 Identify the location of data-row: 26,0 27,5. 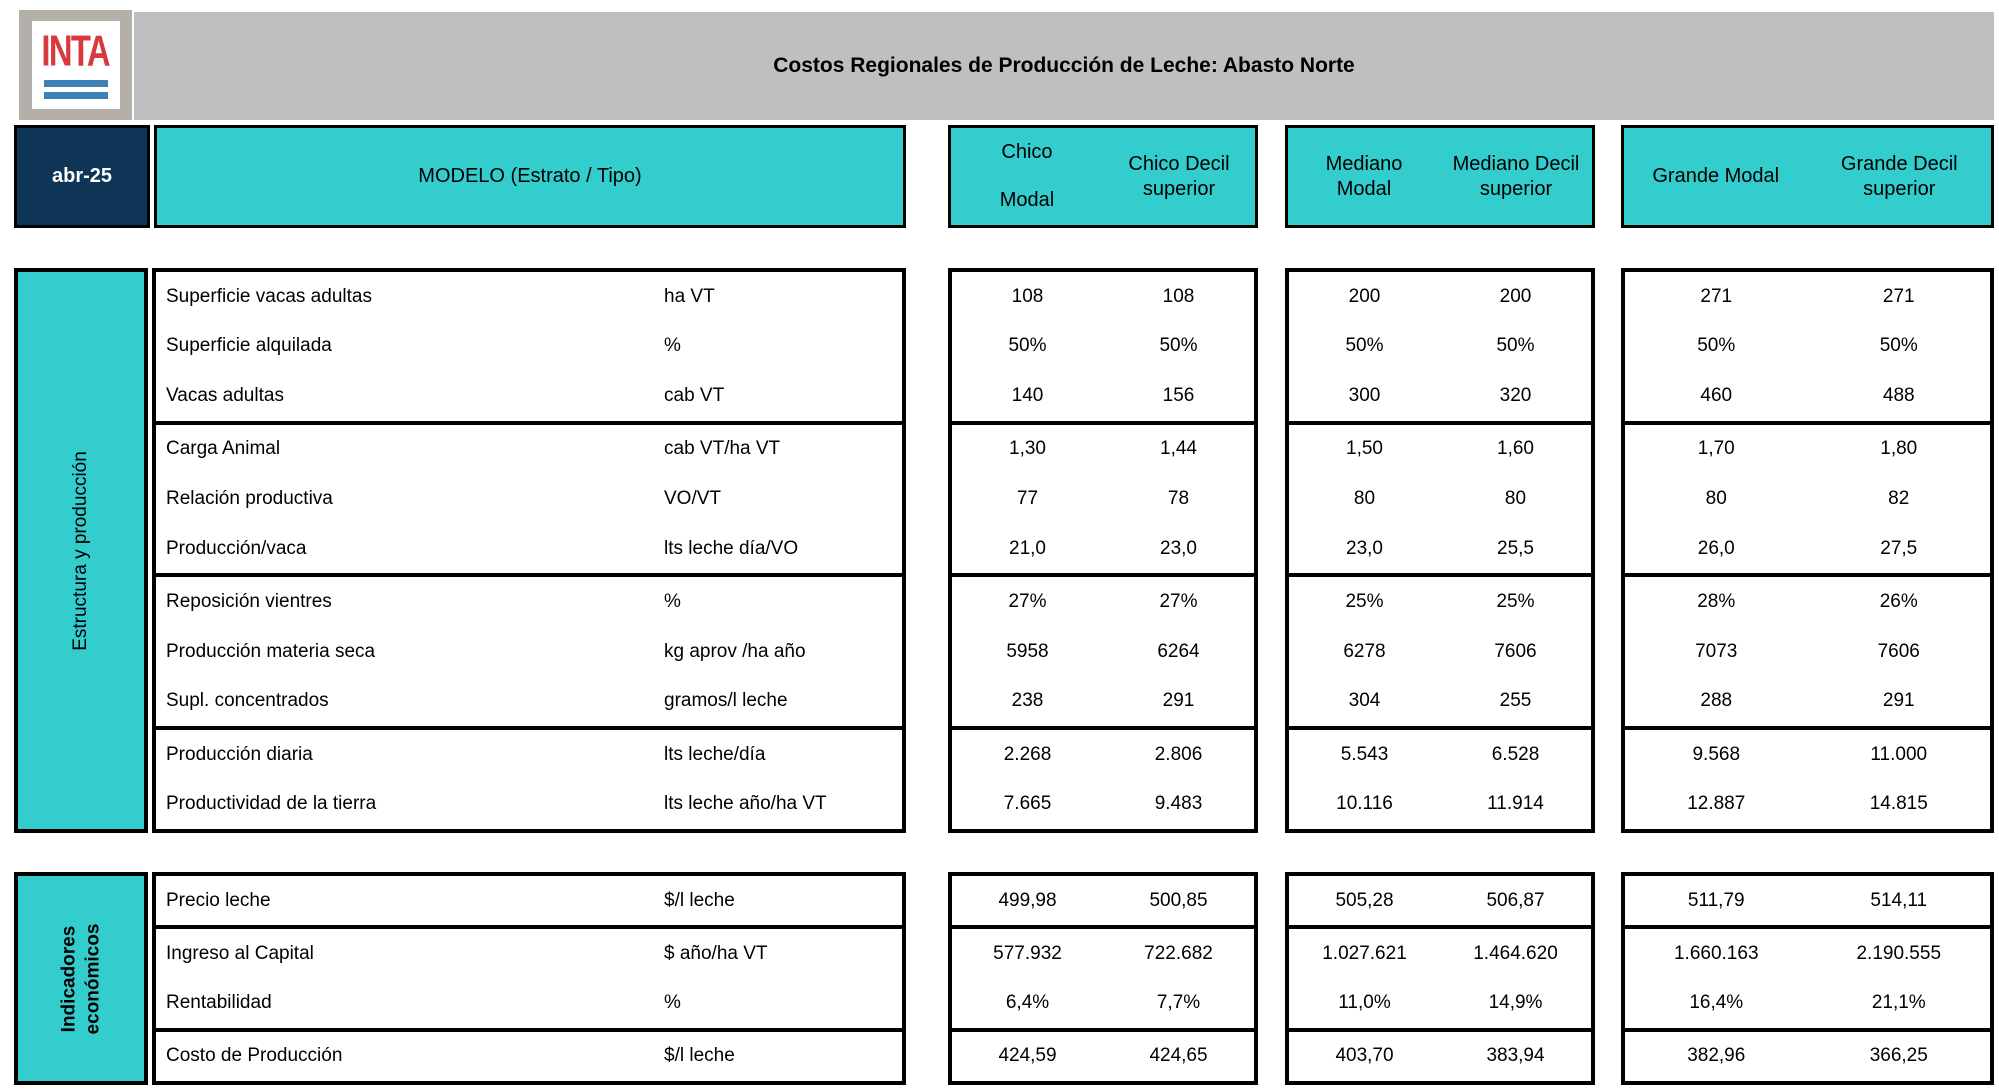
(1807, 549).